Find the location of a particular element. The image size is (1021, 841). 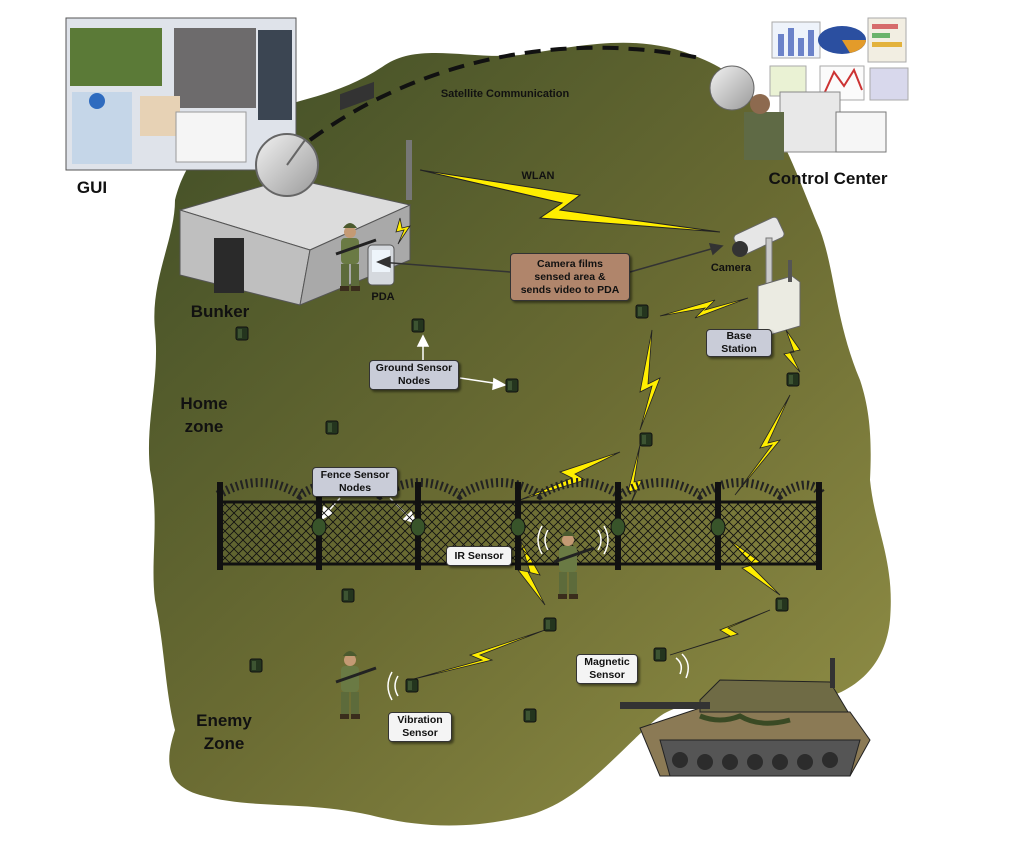

ground-sensor-line2: Nodes is located at coordinates (414, 381).